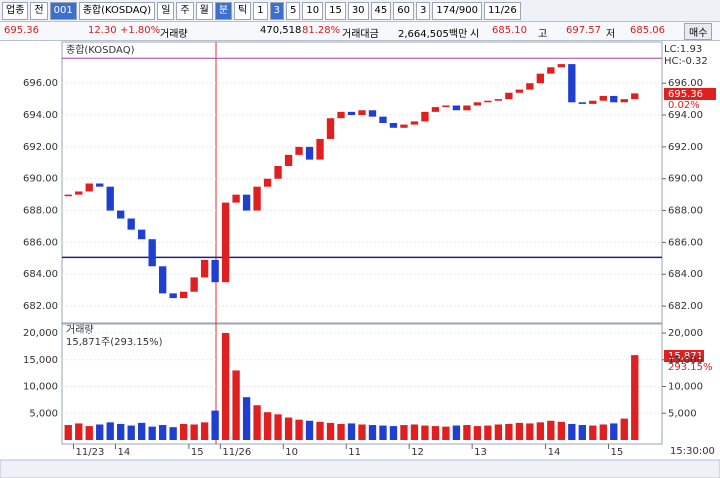 The height and width of the screenshot is (478, 720). What do you see at coordinates (223, 10) in the screenshot?
I see `toolbar-item: 분` at bounding box center [223, 10].